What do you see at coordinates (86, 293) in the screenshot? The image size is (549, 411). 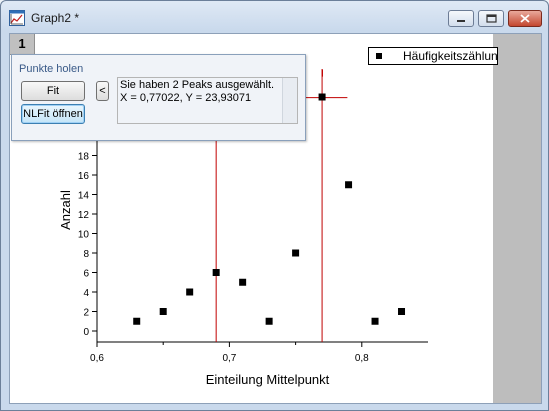 I see `y-tick-label: 4` at bounding box center [86, 293].